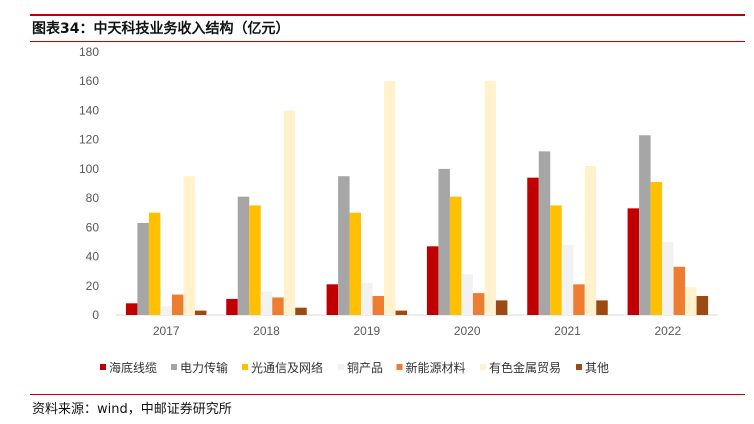  I want to click on bottom-red-rule, so click(387, 394).